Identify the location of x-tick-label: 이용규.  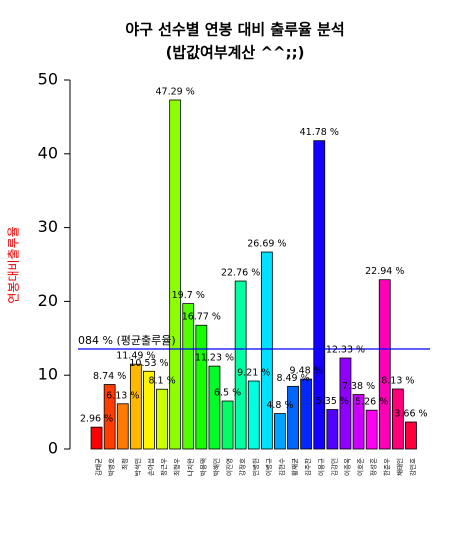
(320, 467).